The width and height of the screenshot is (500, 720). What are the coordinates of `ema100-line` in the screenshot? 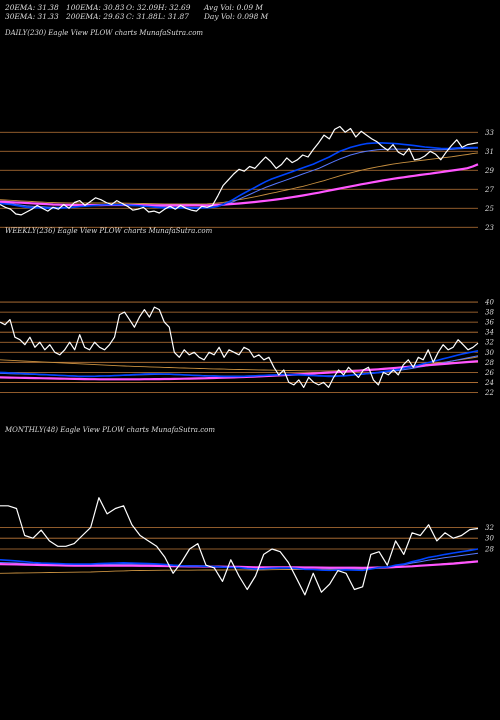 It's located at (239, 364).